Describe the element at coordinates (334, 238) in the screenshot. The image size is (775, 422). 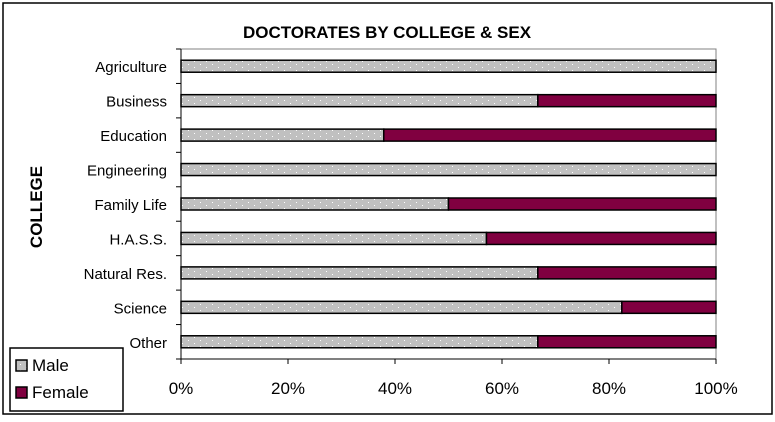
I see `bar-male-h-a-s-s` at that location.